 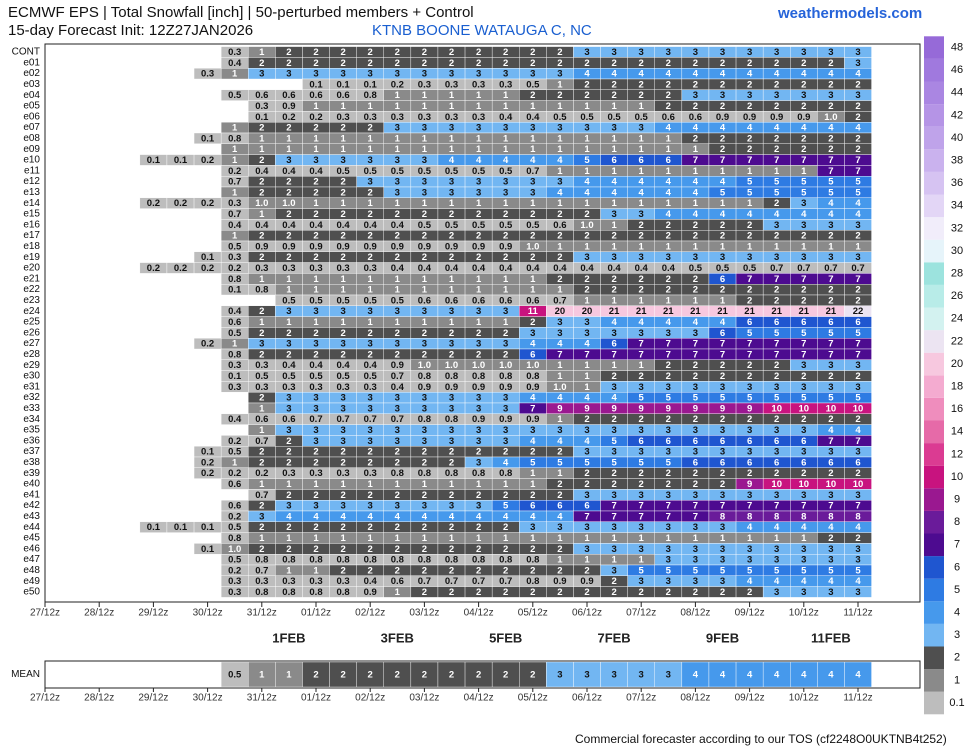 What do you see at coordinates (31, 430) in the screenshot?
I see `row-label: e35` at bounding box center [31, 430].